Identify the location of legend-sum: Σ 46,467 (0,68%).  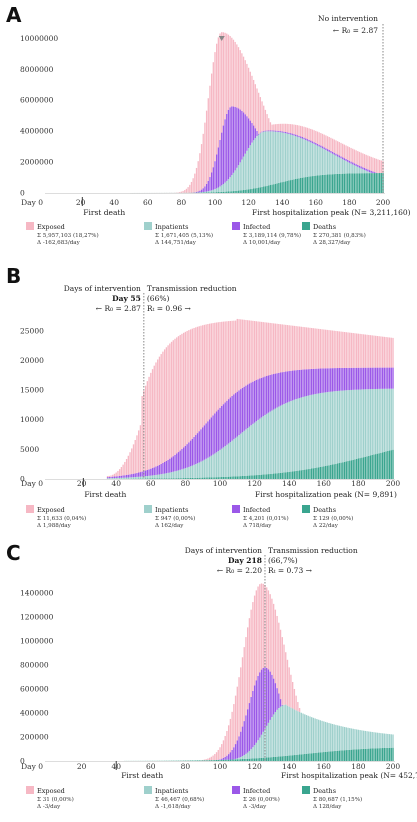
(179, 799).